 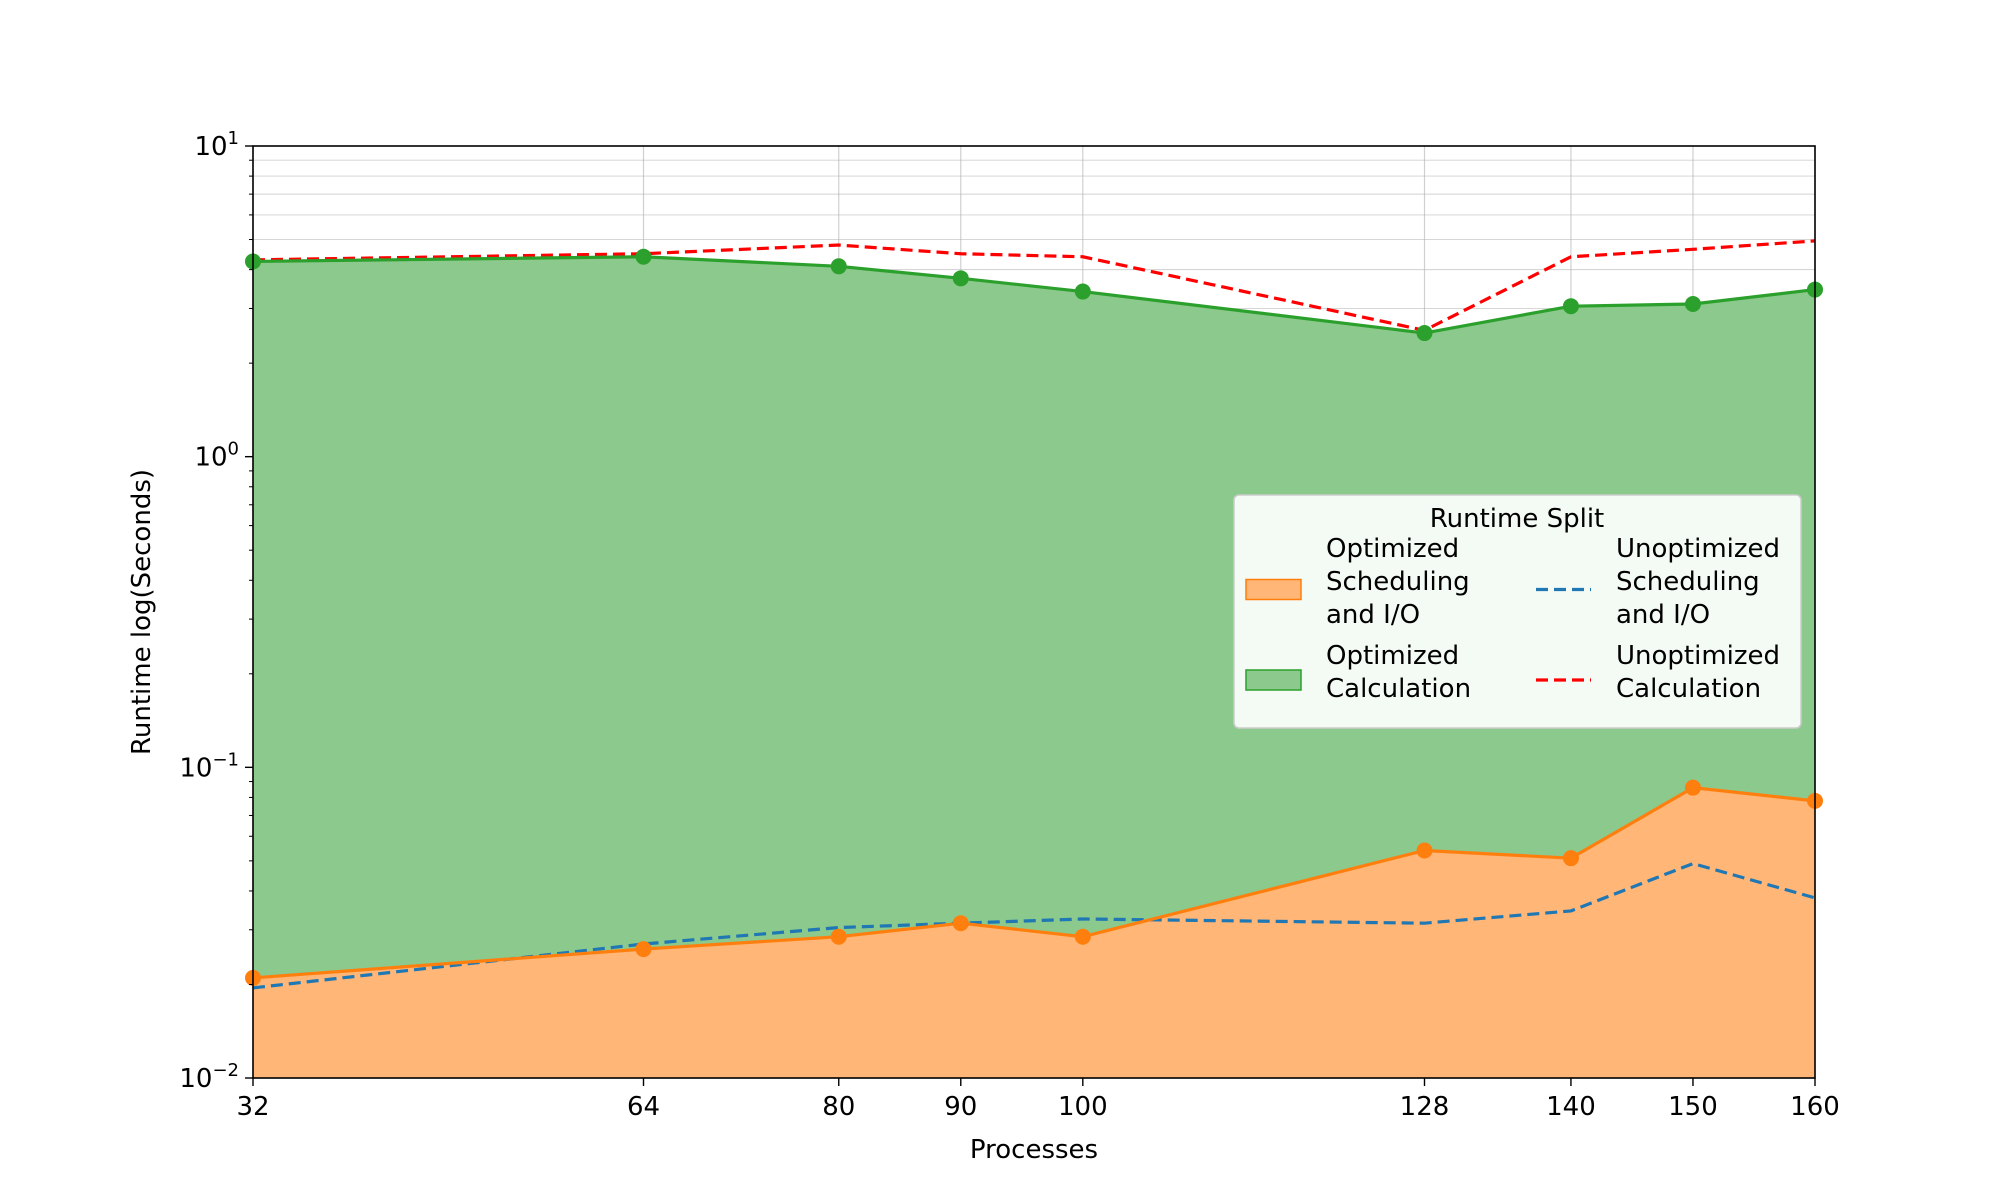 I want to click on y-tick-label: 10⁻², so click(x=209, y=1077).